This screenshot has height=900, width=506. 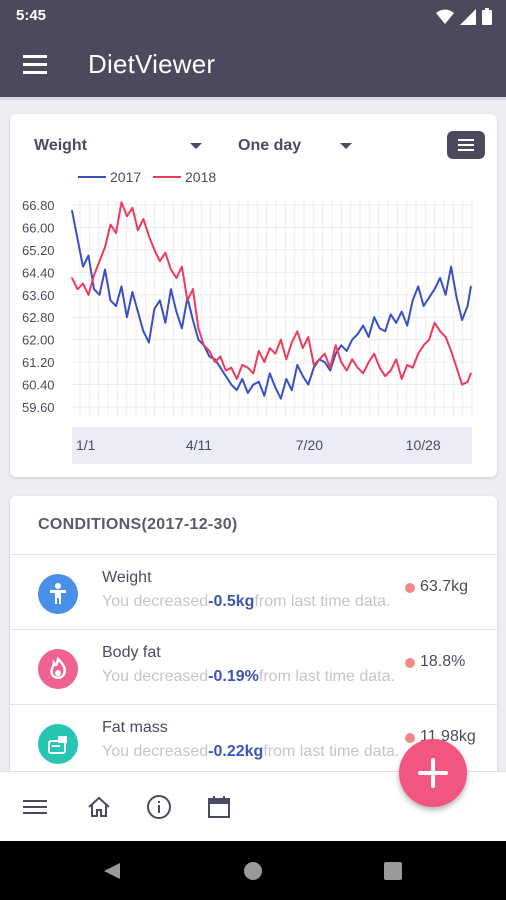 I want to click on y-tick-label: 62.80, so click(x=38, y=317).